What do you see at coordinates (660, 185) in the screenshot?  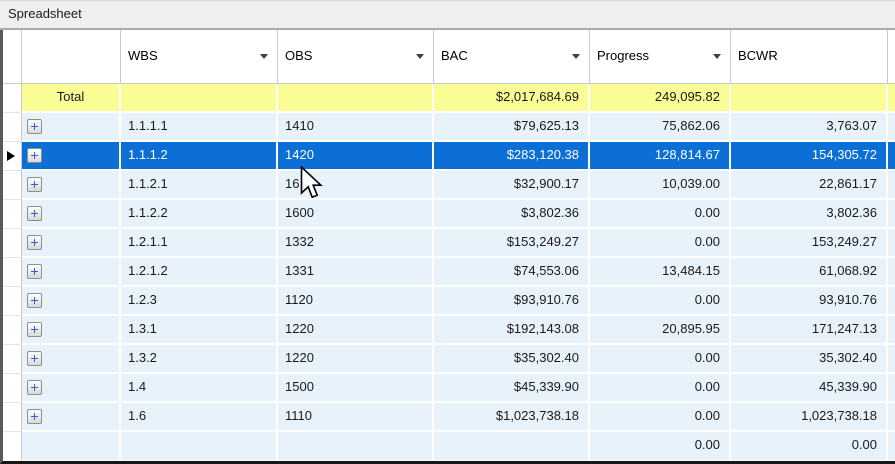 I see `cell-progress: 10,039.00` at bounding box center [660, 185].